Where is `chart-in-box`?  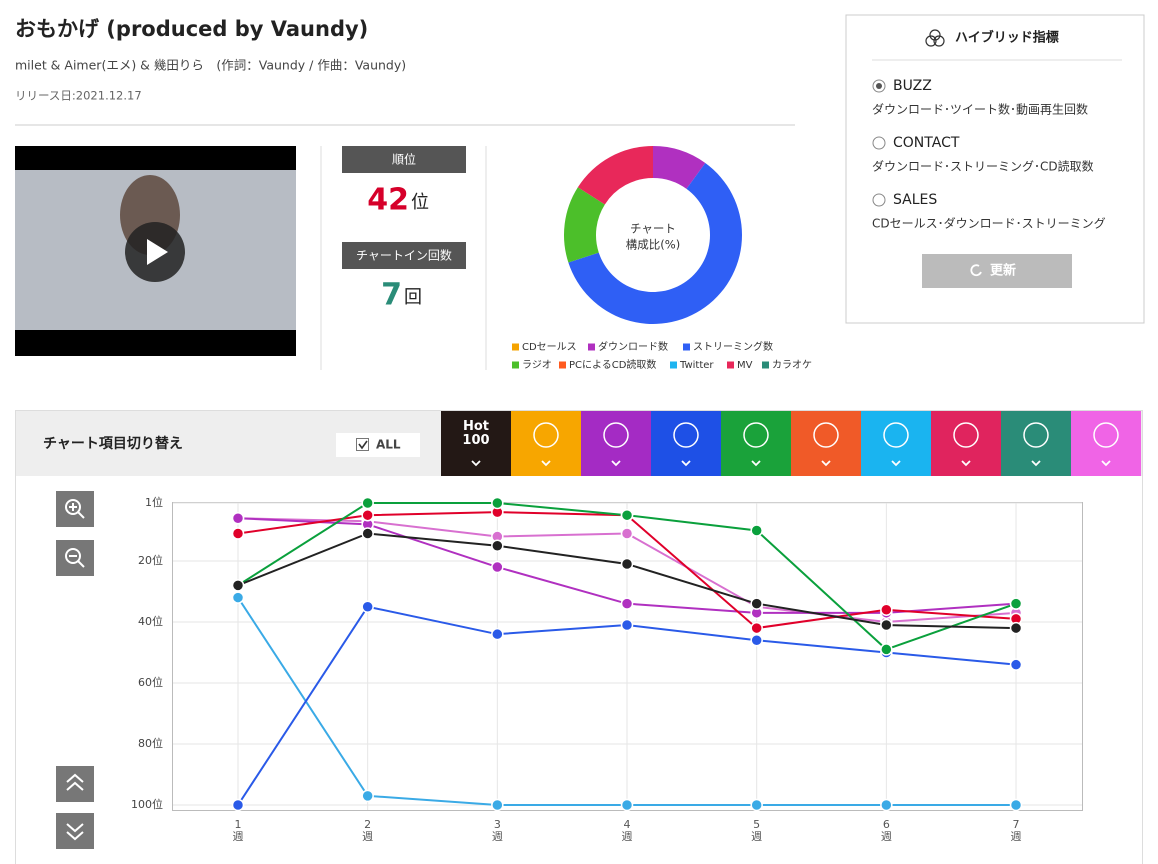
chart-in-box is located at coordinates (404, 255).